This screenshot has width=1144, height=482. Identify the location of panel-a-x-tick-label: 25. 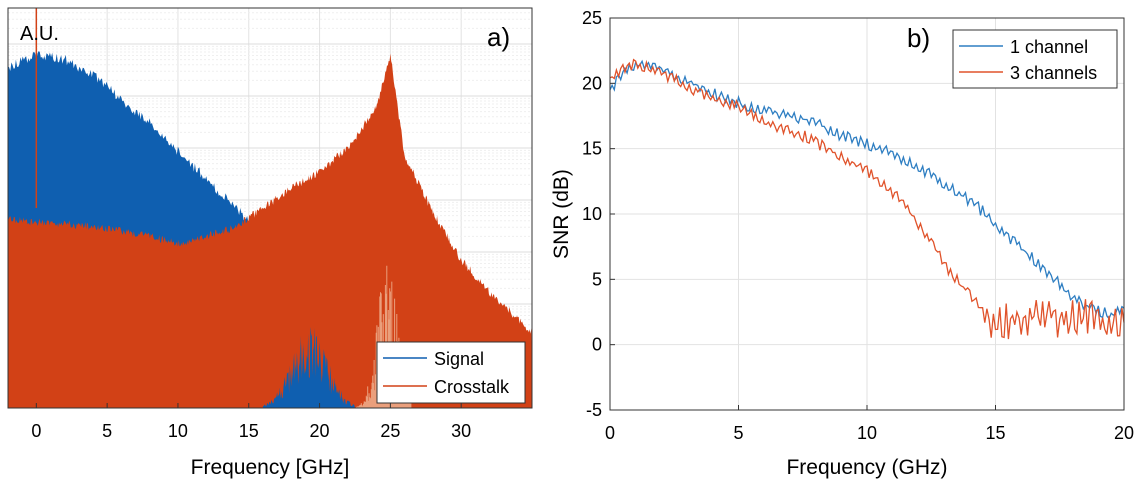
(390, 431).